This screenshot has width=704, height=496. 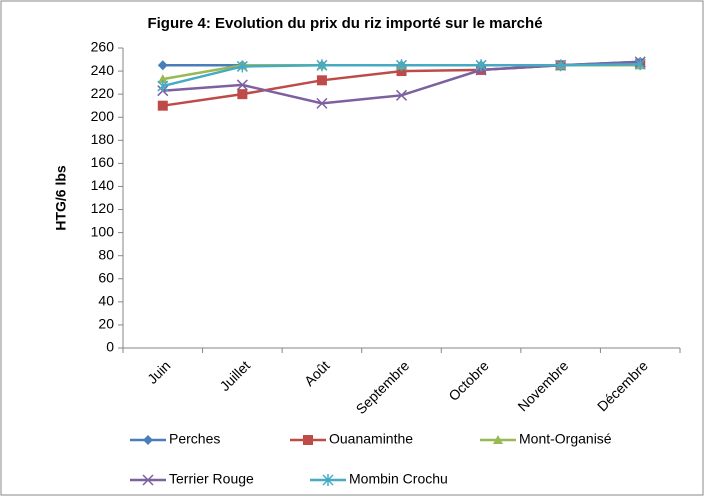 I want to click on y-tick-label: 120, so click(x=103, y=208).